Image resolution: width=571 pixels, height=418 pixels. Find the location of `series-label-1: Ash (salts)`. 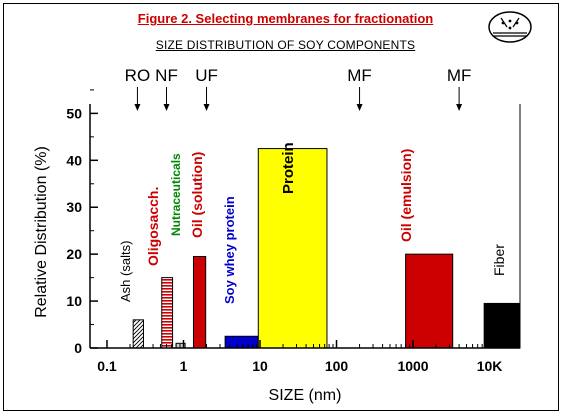

series-label-1: Ash (salts) is located at coordinates (125, 271).